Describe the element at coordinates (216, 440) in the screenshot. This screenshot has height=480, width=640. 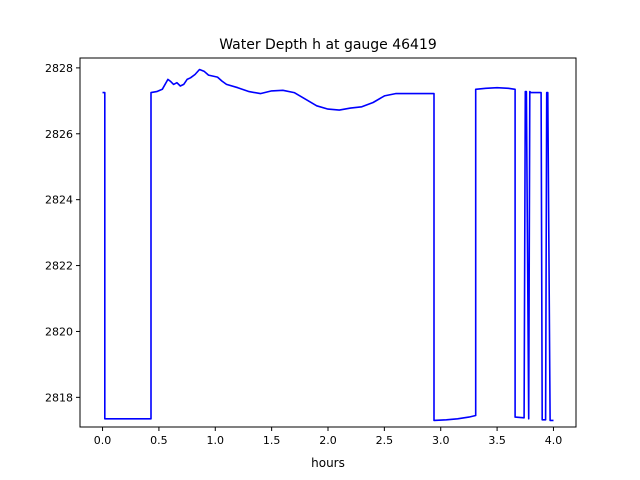
I see `x-tick-label: 1.0` at that location.